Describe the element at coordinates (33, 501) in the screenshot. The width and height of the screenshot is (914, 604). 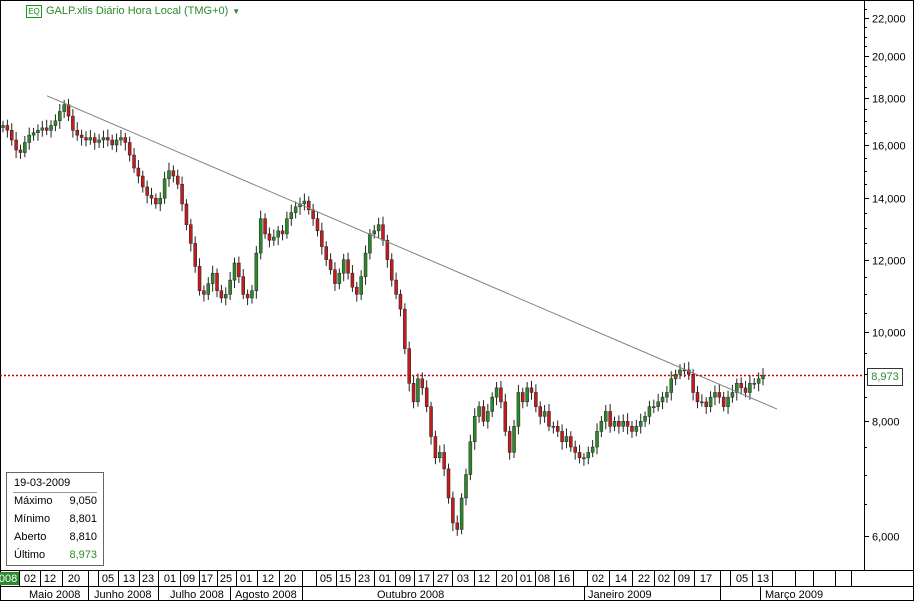
I see `info-label: Máximo` at that location.